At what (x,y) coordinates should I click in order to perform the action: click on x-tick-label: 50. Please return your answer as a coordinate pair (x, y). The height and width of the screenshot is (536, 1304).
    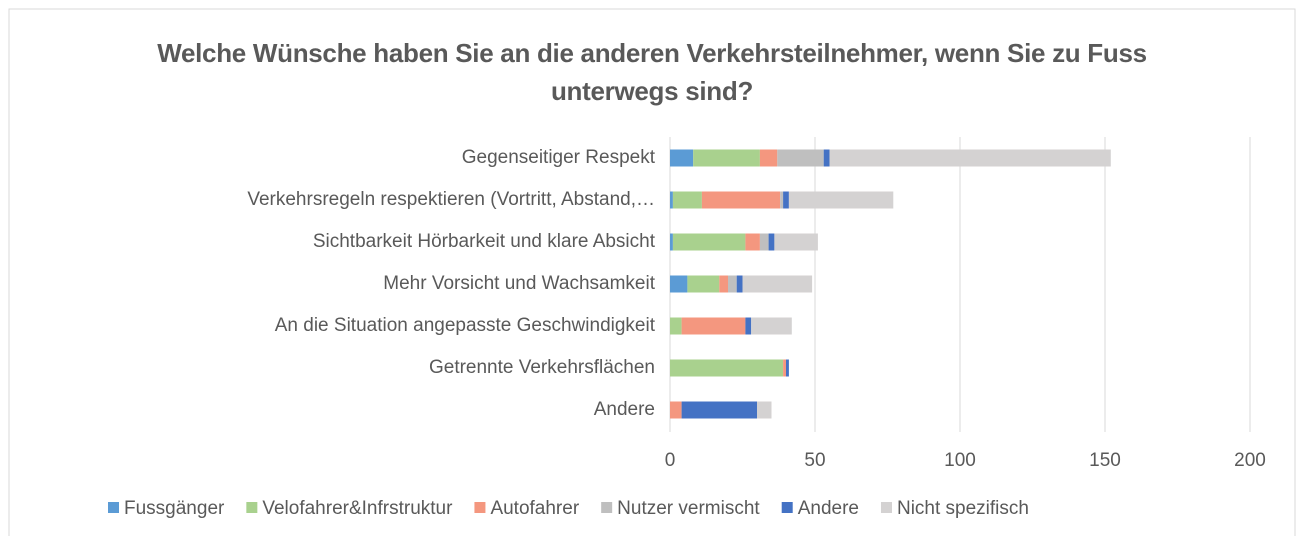
    Looking at the image, I should click on (814, 460).